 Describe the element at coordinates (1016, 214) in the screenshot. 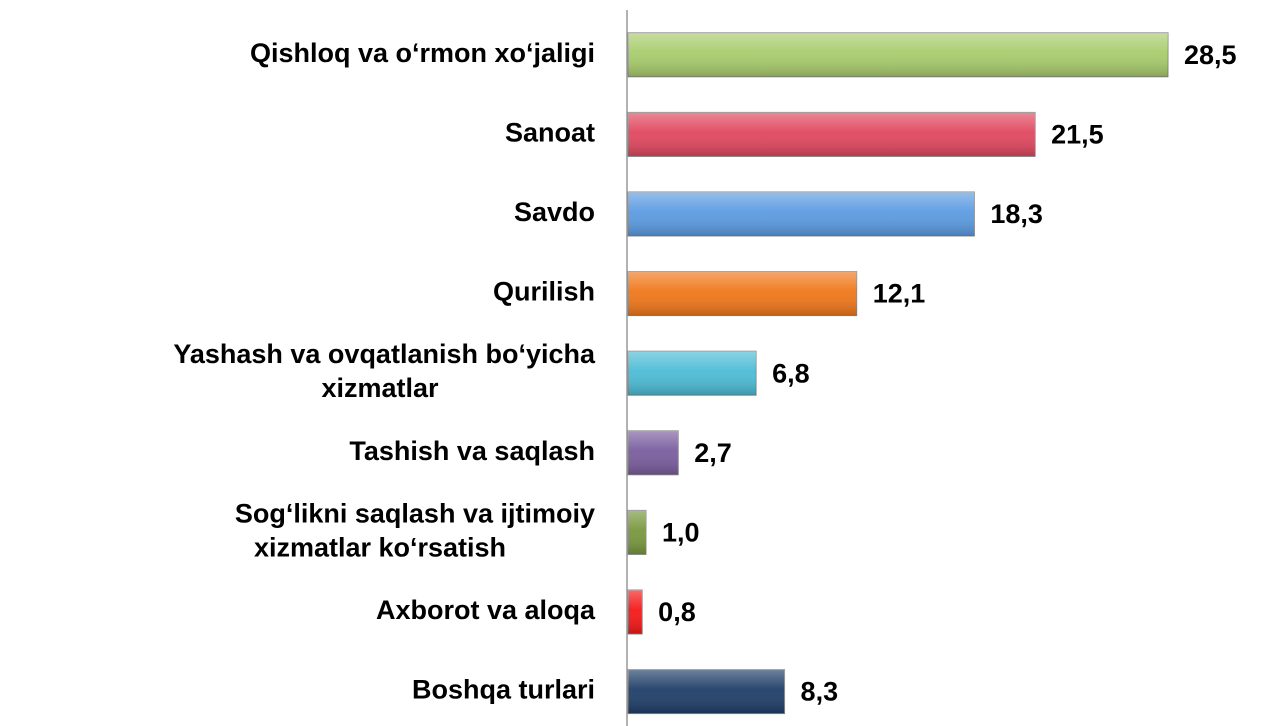

I see `value-label: 18,3` at that location.